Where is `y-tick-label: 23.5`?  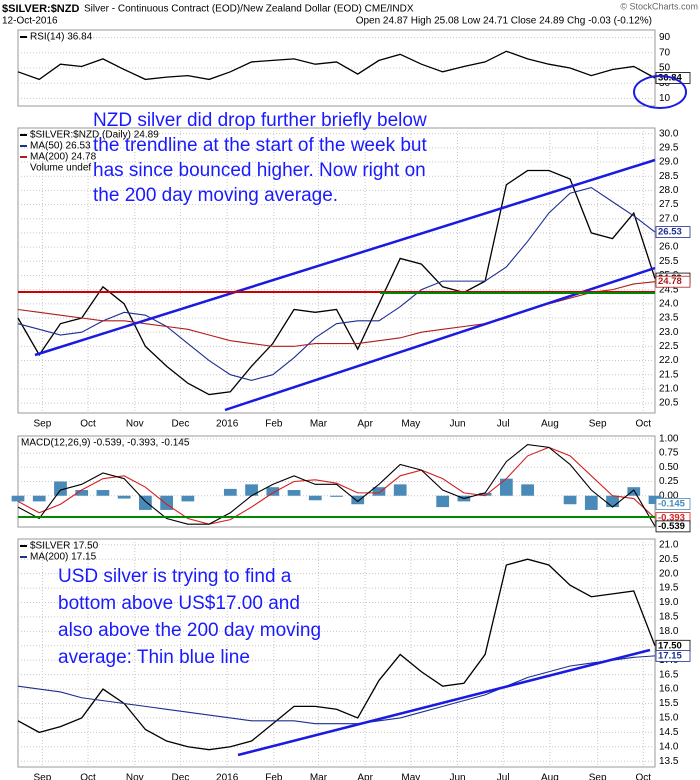 y-tick-label: 23.5 is located at coordinates (669, 318).